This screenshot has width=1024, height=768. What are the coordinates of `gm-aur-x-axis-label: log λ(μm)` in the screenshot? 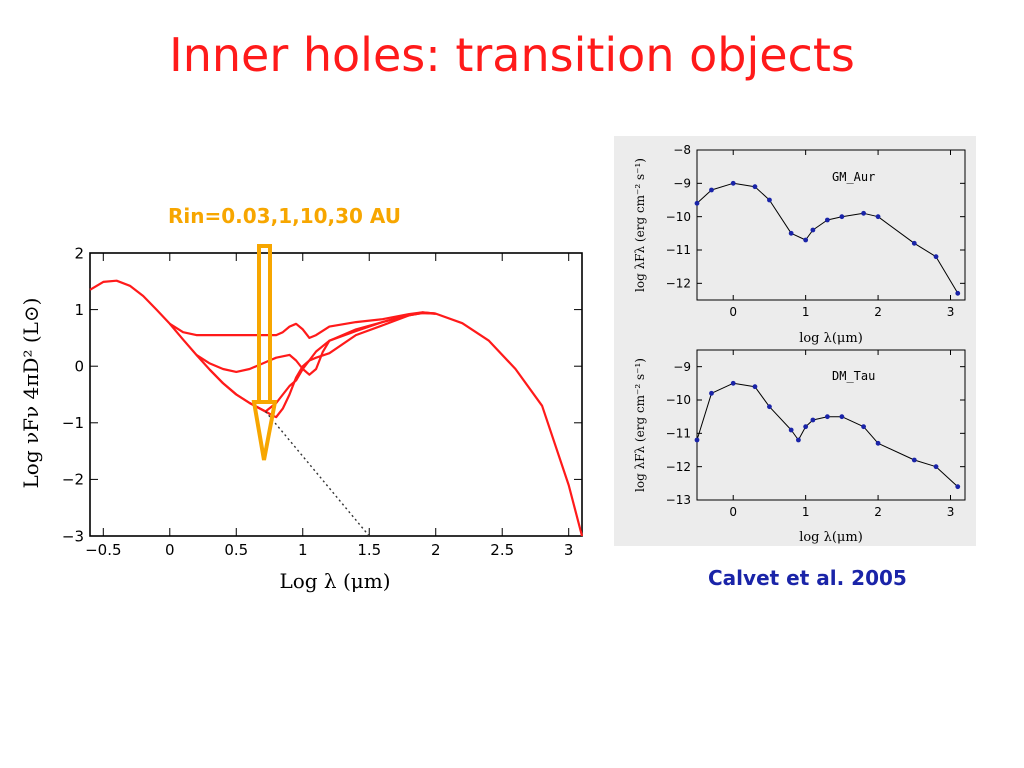 It's located at (831, 338).